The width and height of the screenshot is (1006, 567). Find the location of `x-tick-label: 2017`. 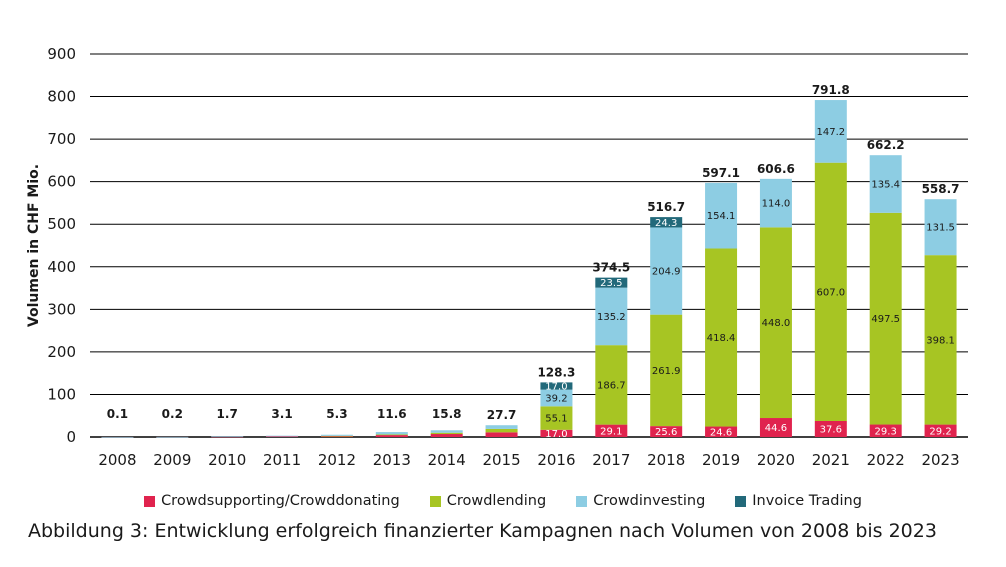

x-tick-label: 2017 is located at coordinates (611, 460).